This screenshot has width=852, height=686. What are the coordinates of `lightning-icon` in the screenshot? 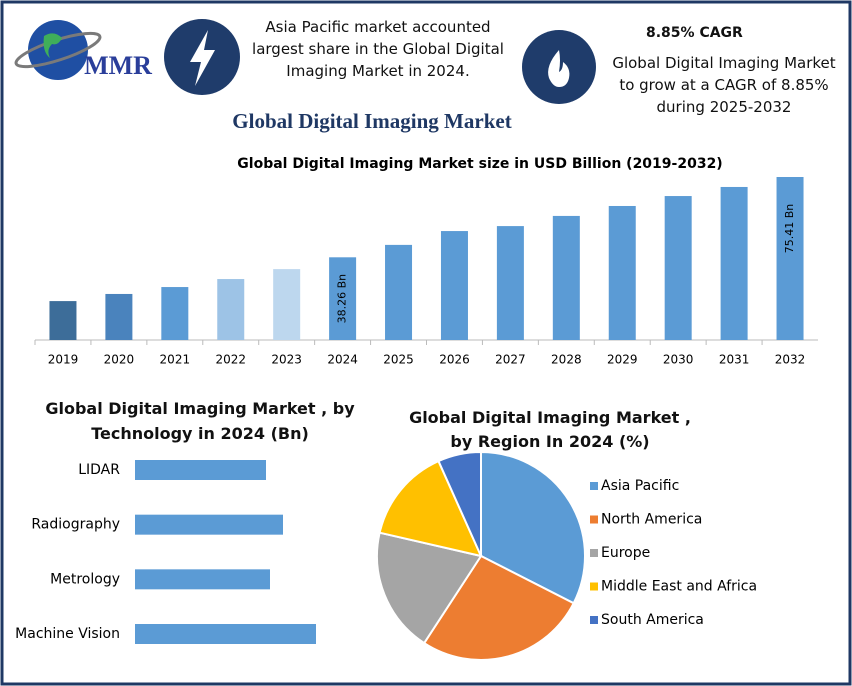 It's located at (202, 58).